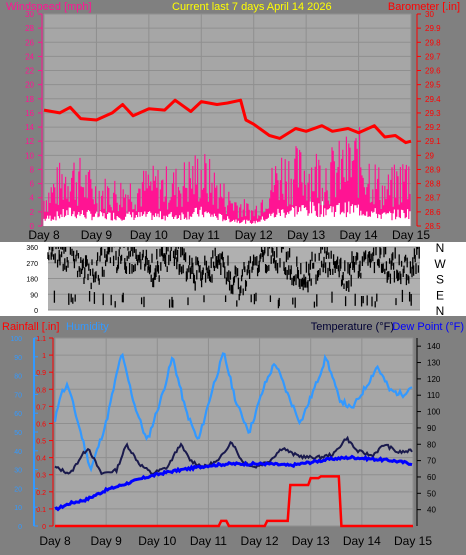 Image resolution: width=466 pixels, height=555 pixels. What do you see at coordinates (227, 213) in the screenshot?
I see `series-wind-speed` at bounding box center [227, 213].